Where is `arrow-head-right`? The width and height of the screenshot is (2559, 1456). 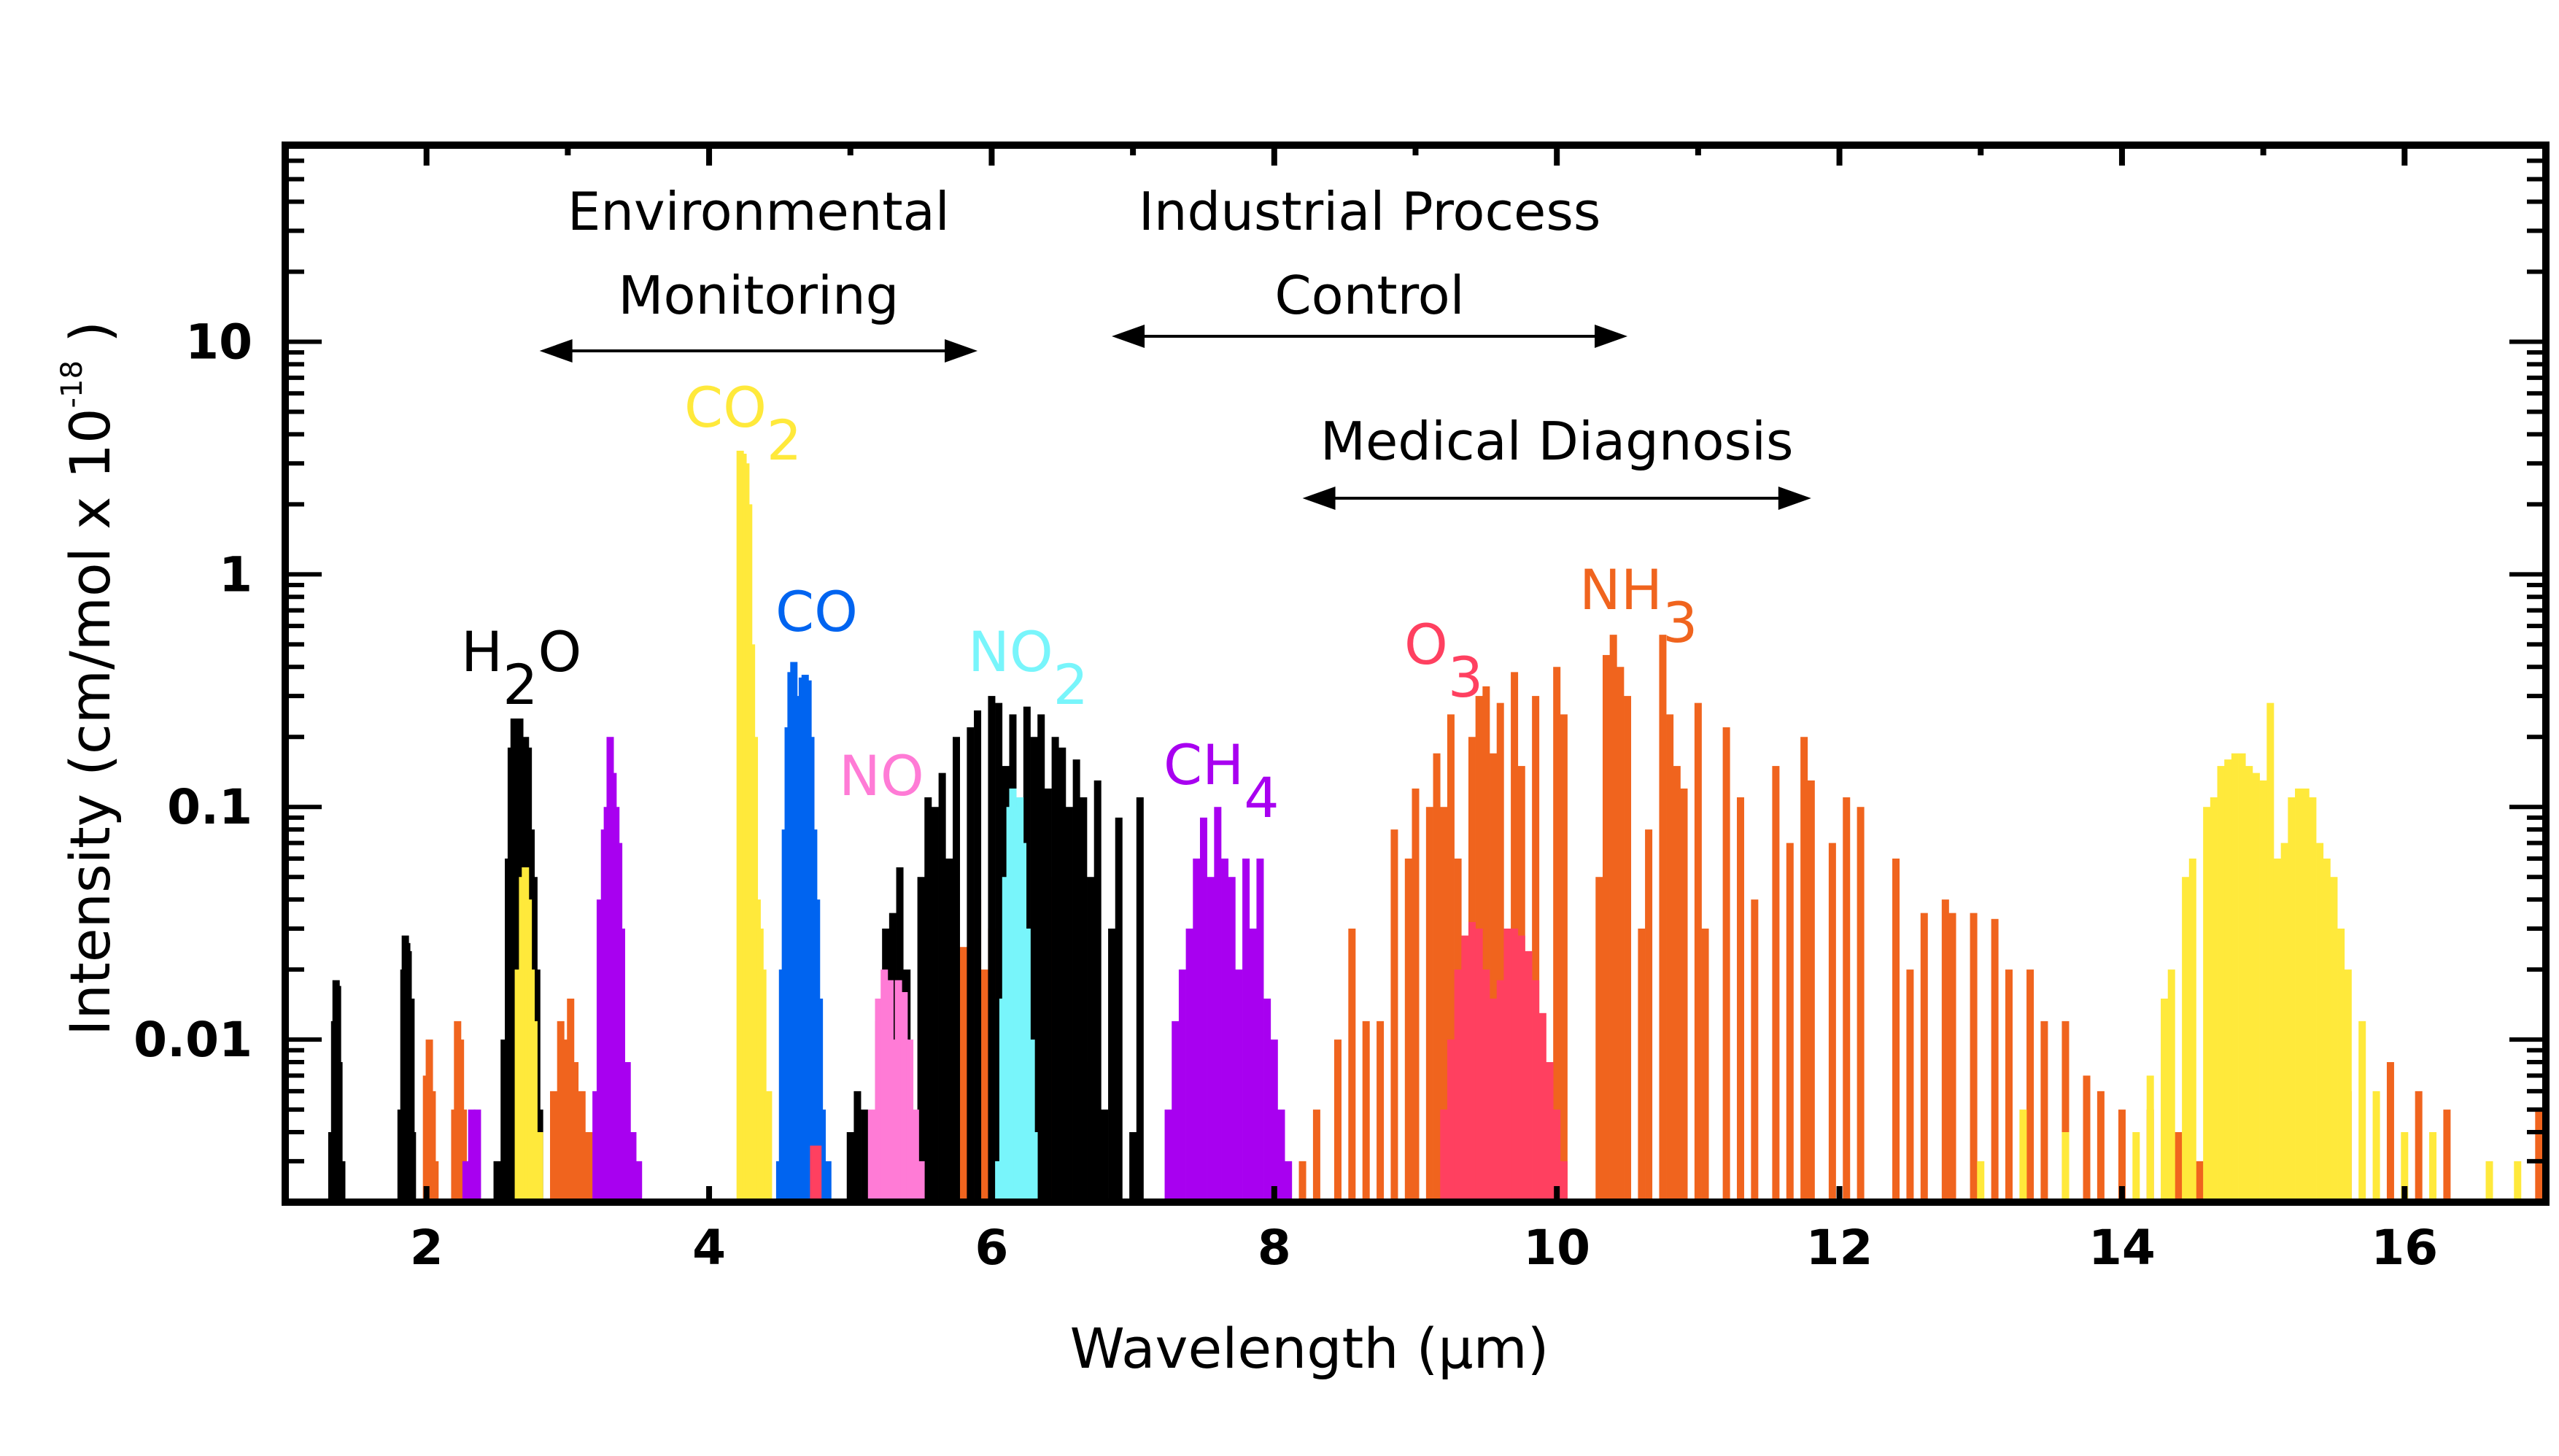
arrow-head-right is located at coordinates (1611, 336).